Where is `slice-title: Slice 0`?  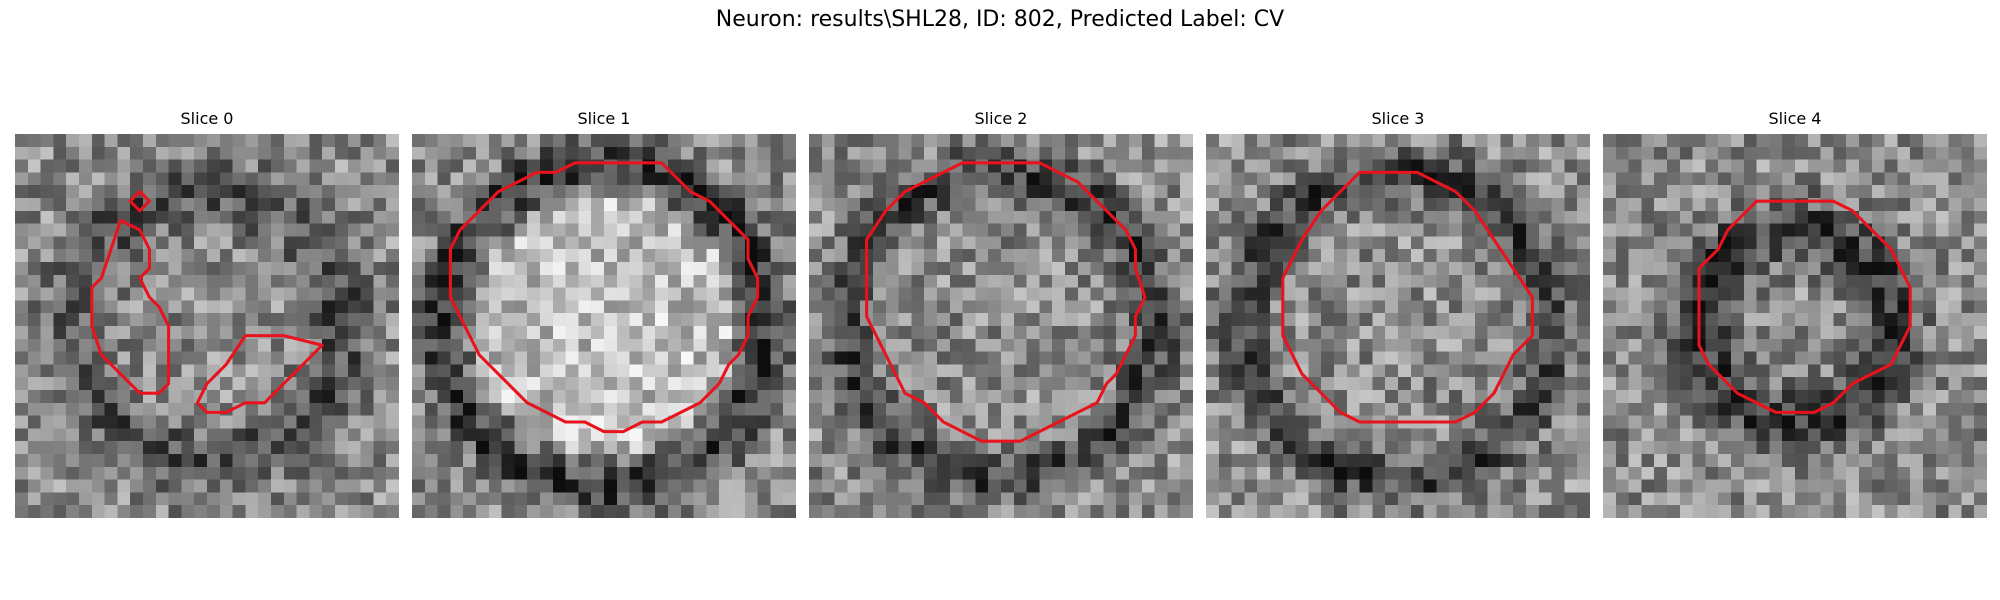 slice-title: Slice 0 is located at coordinates (207, 118).